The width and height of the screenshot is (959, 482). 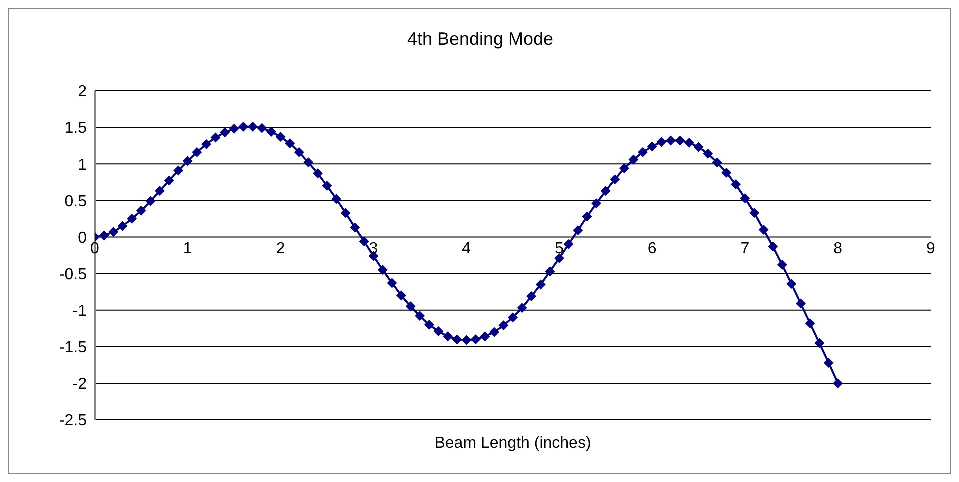 What do you see at coordinates (745, 249) in the screenshot?
I see `x-tick-label: 7` at bounding box center [745, 249].